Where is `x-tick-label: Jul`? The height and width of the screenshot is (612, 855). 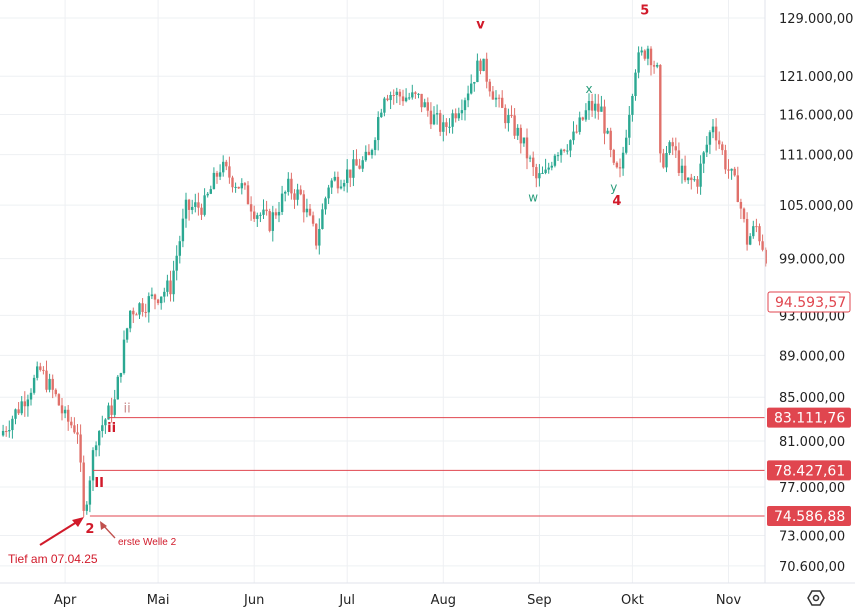 x-tick-label: Jul is located at coordinates (346, 600).